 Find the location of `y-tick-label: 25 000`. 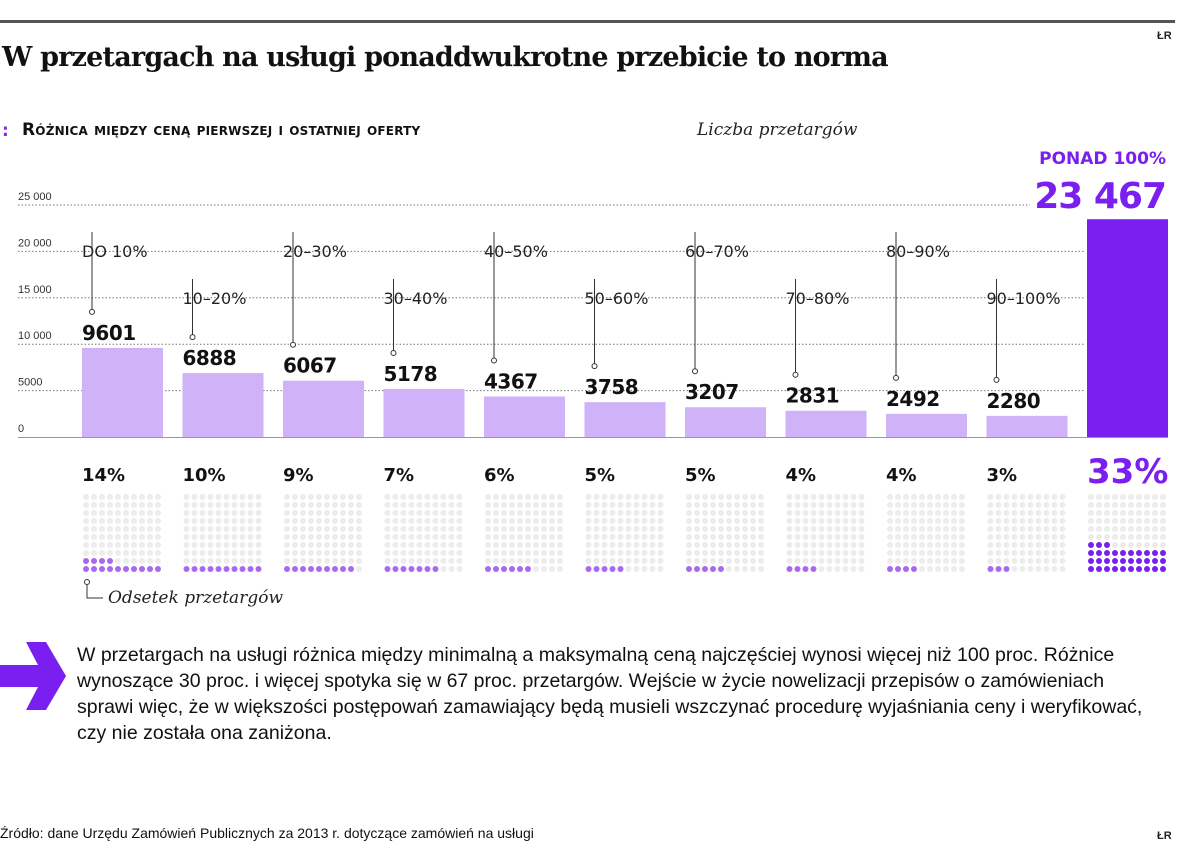

y-tick-label: 25 000 is located at coordinates (35, 197).